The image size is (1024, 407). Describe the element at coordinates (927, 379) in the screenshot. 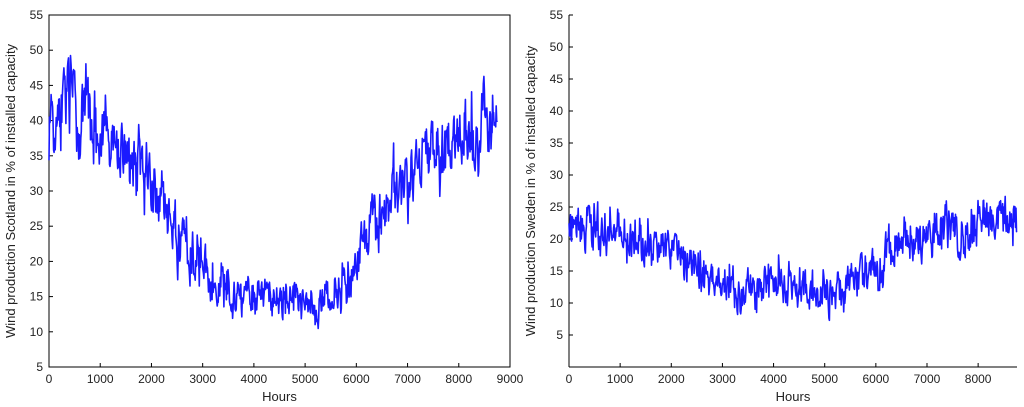

I see `sweden-x-tick-label: 7000` at that location.